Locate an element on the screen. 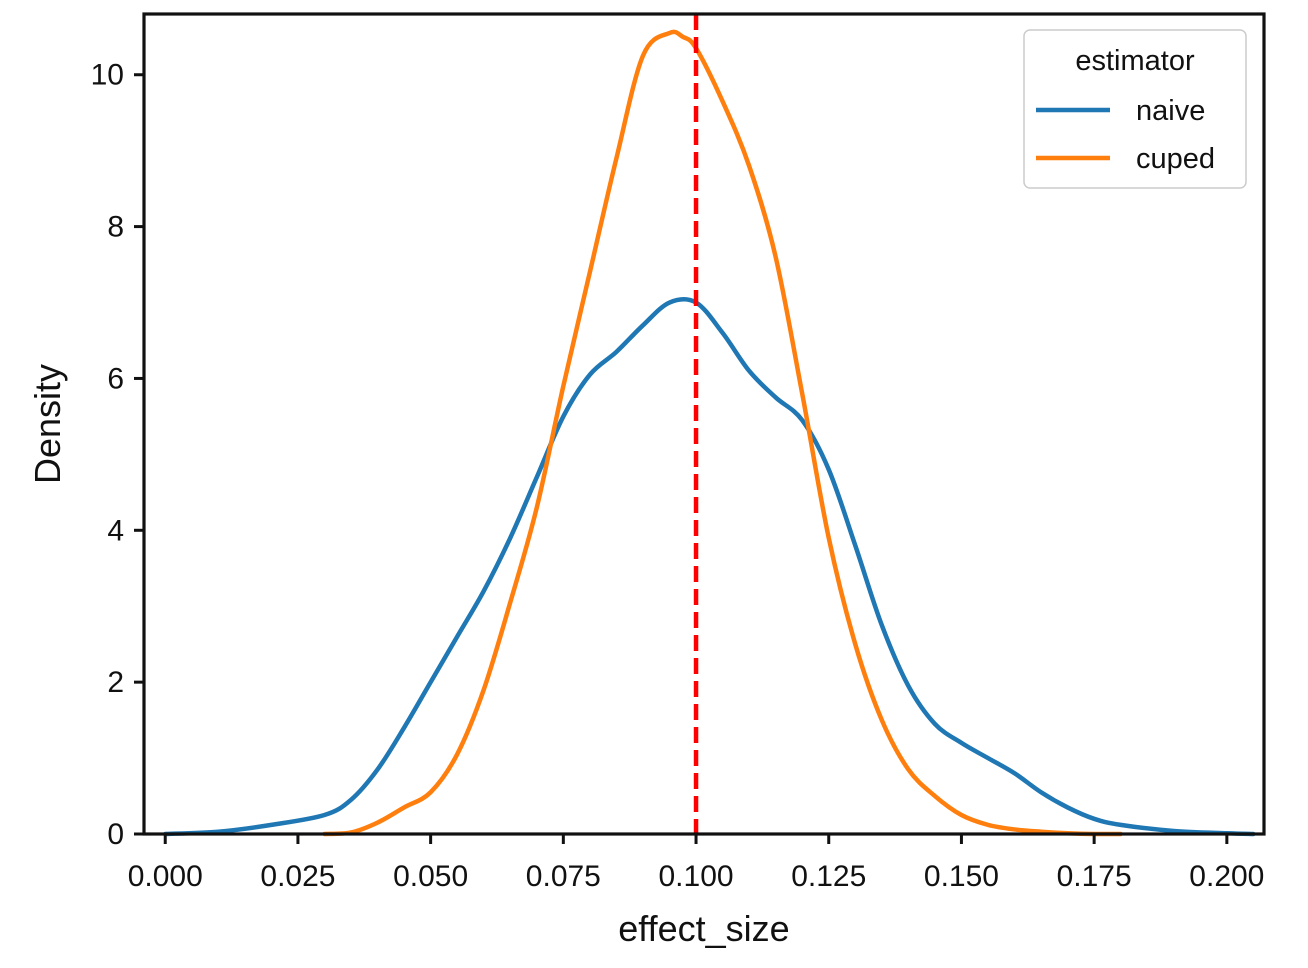  y-tick-label: 6 is located at coordinates (115, 378).